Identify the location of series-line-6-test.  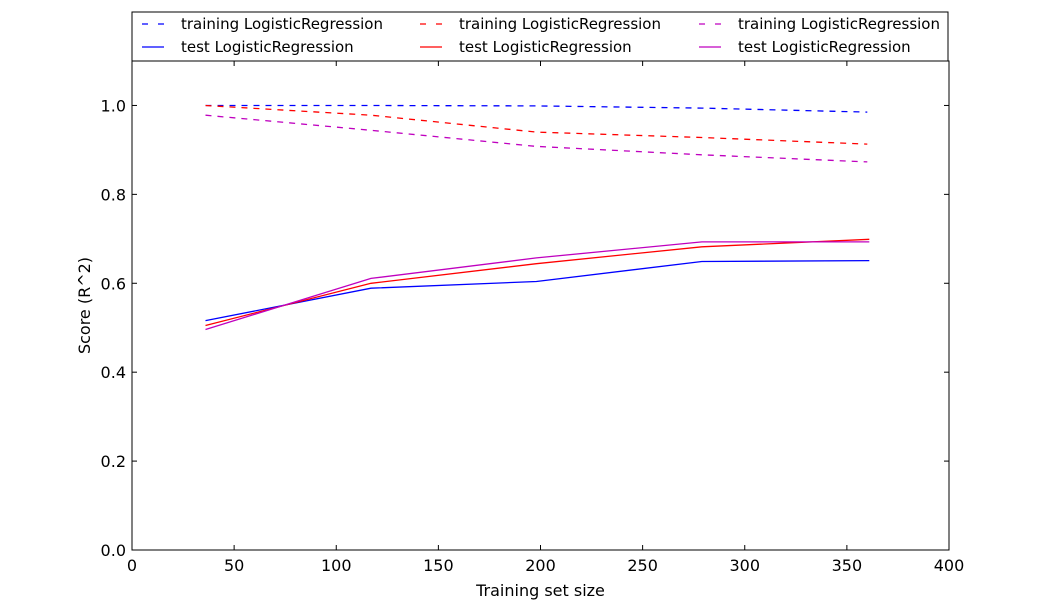
(537, 286).